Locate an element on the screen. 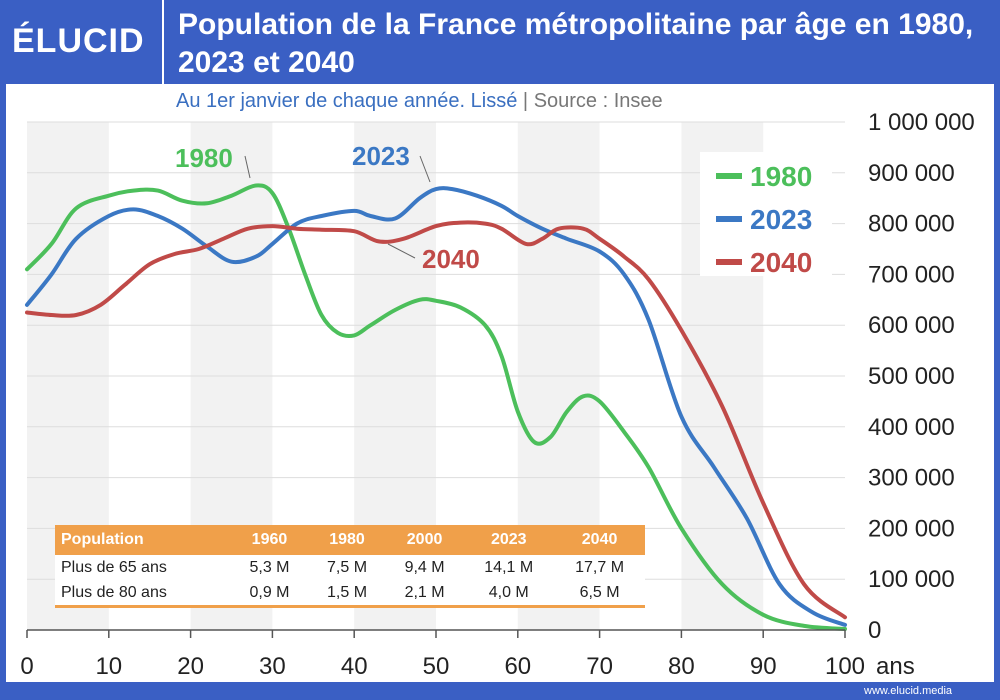 This screenshot has height=700, width=1000. table-header-cell: 1960 is located at coordinates (269, 540).